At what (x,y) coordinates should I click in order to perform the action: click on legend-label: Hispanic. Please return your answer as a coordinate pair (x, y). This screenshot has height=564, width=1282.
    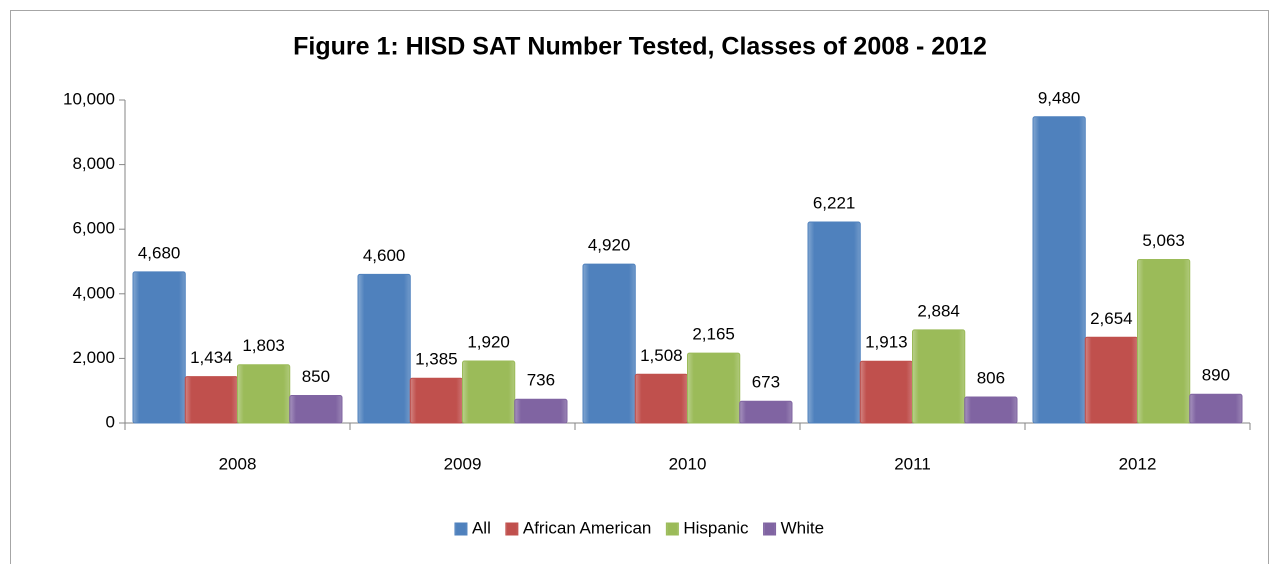
    Looking at the image, I should click on (716, 527).